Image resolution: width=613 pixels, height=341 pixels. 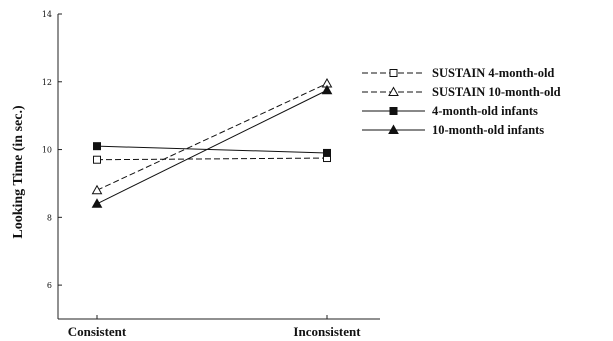 What do you see at coordinates (47, 82) in the screenshot?
I see `y-tick-label: 12` at bounding box center [47, 82].